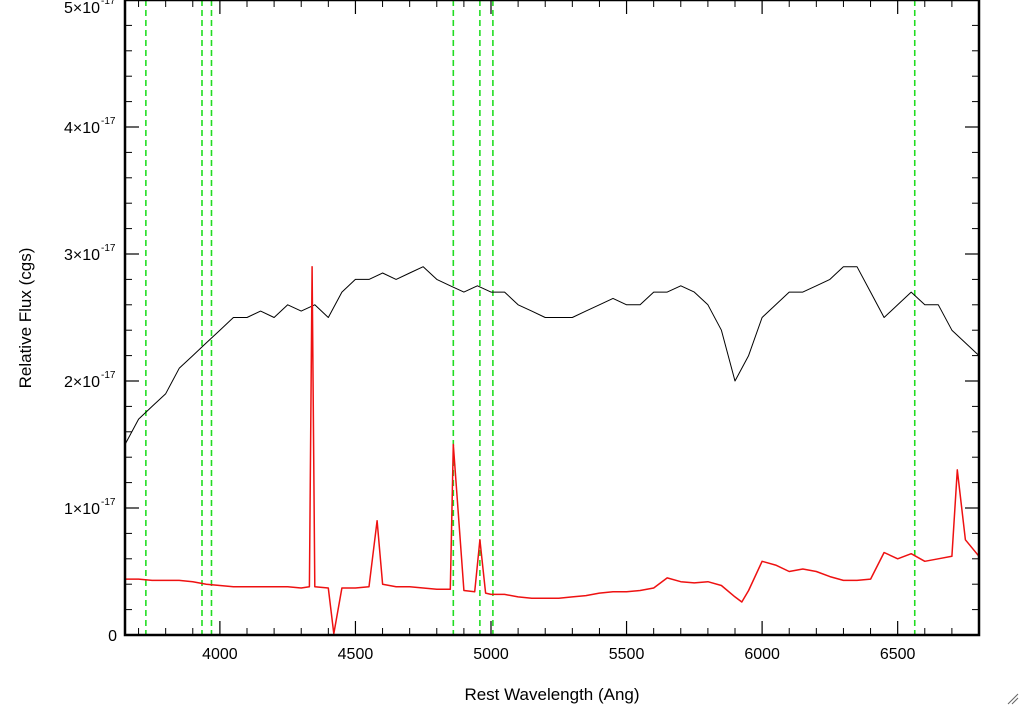 This screenshot has width=1020, height=706. Describe the element at coordinates (82, 255) in the screenshot. I see `y-tick-label: 3×10` at that location.